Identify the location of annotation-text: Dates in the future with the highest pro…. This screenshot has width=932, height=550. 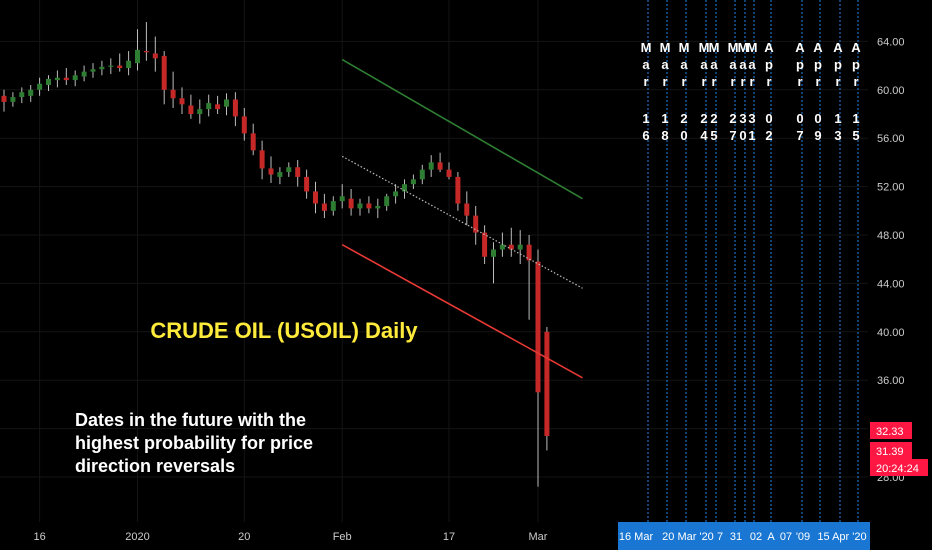
(196, 443).